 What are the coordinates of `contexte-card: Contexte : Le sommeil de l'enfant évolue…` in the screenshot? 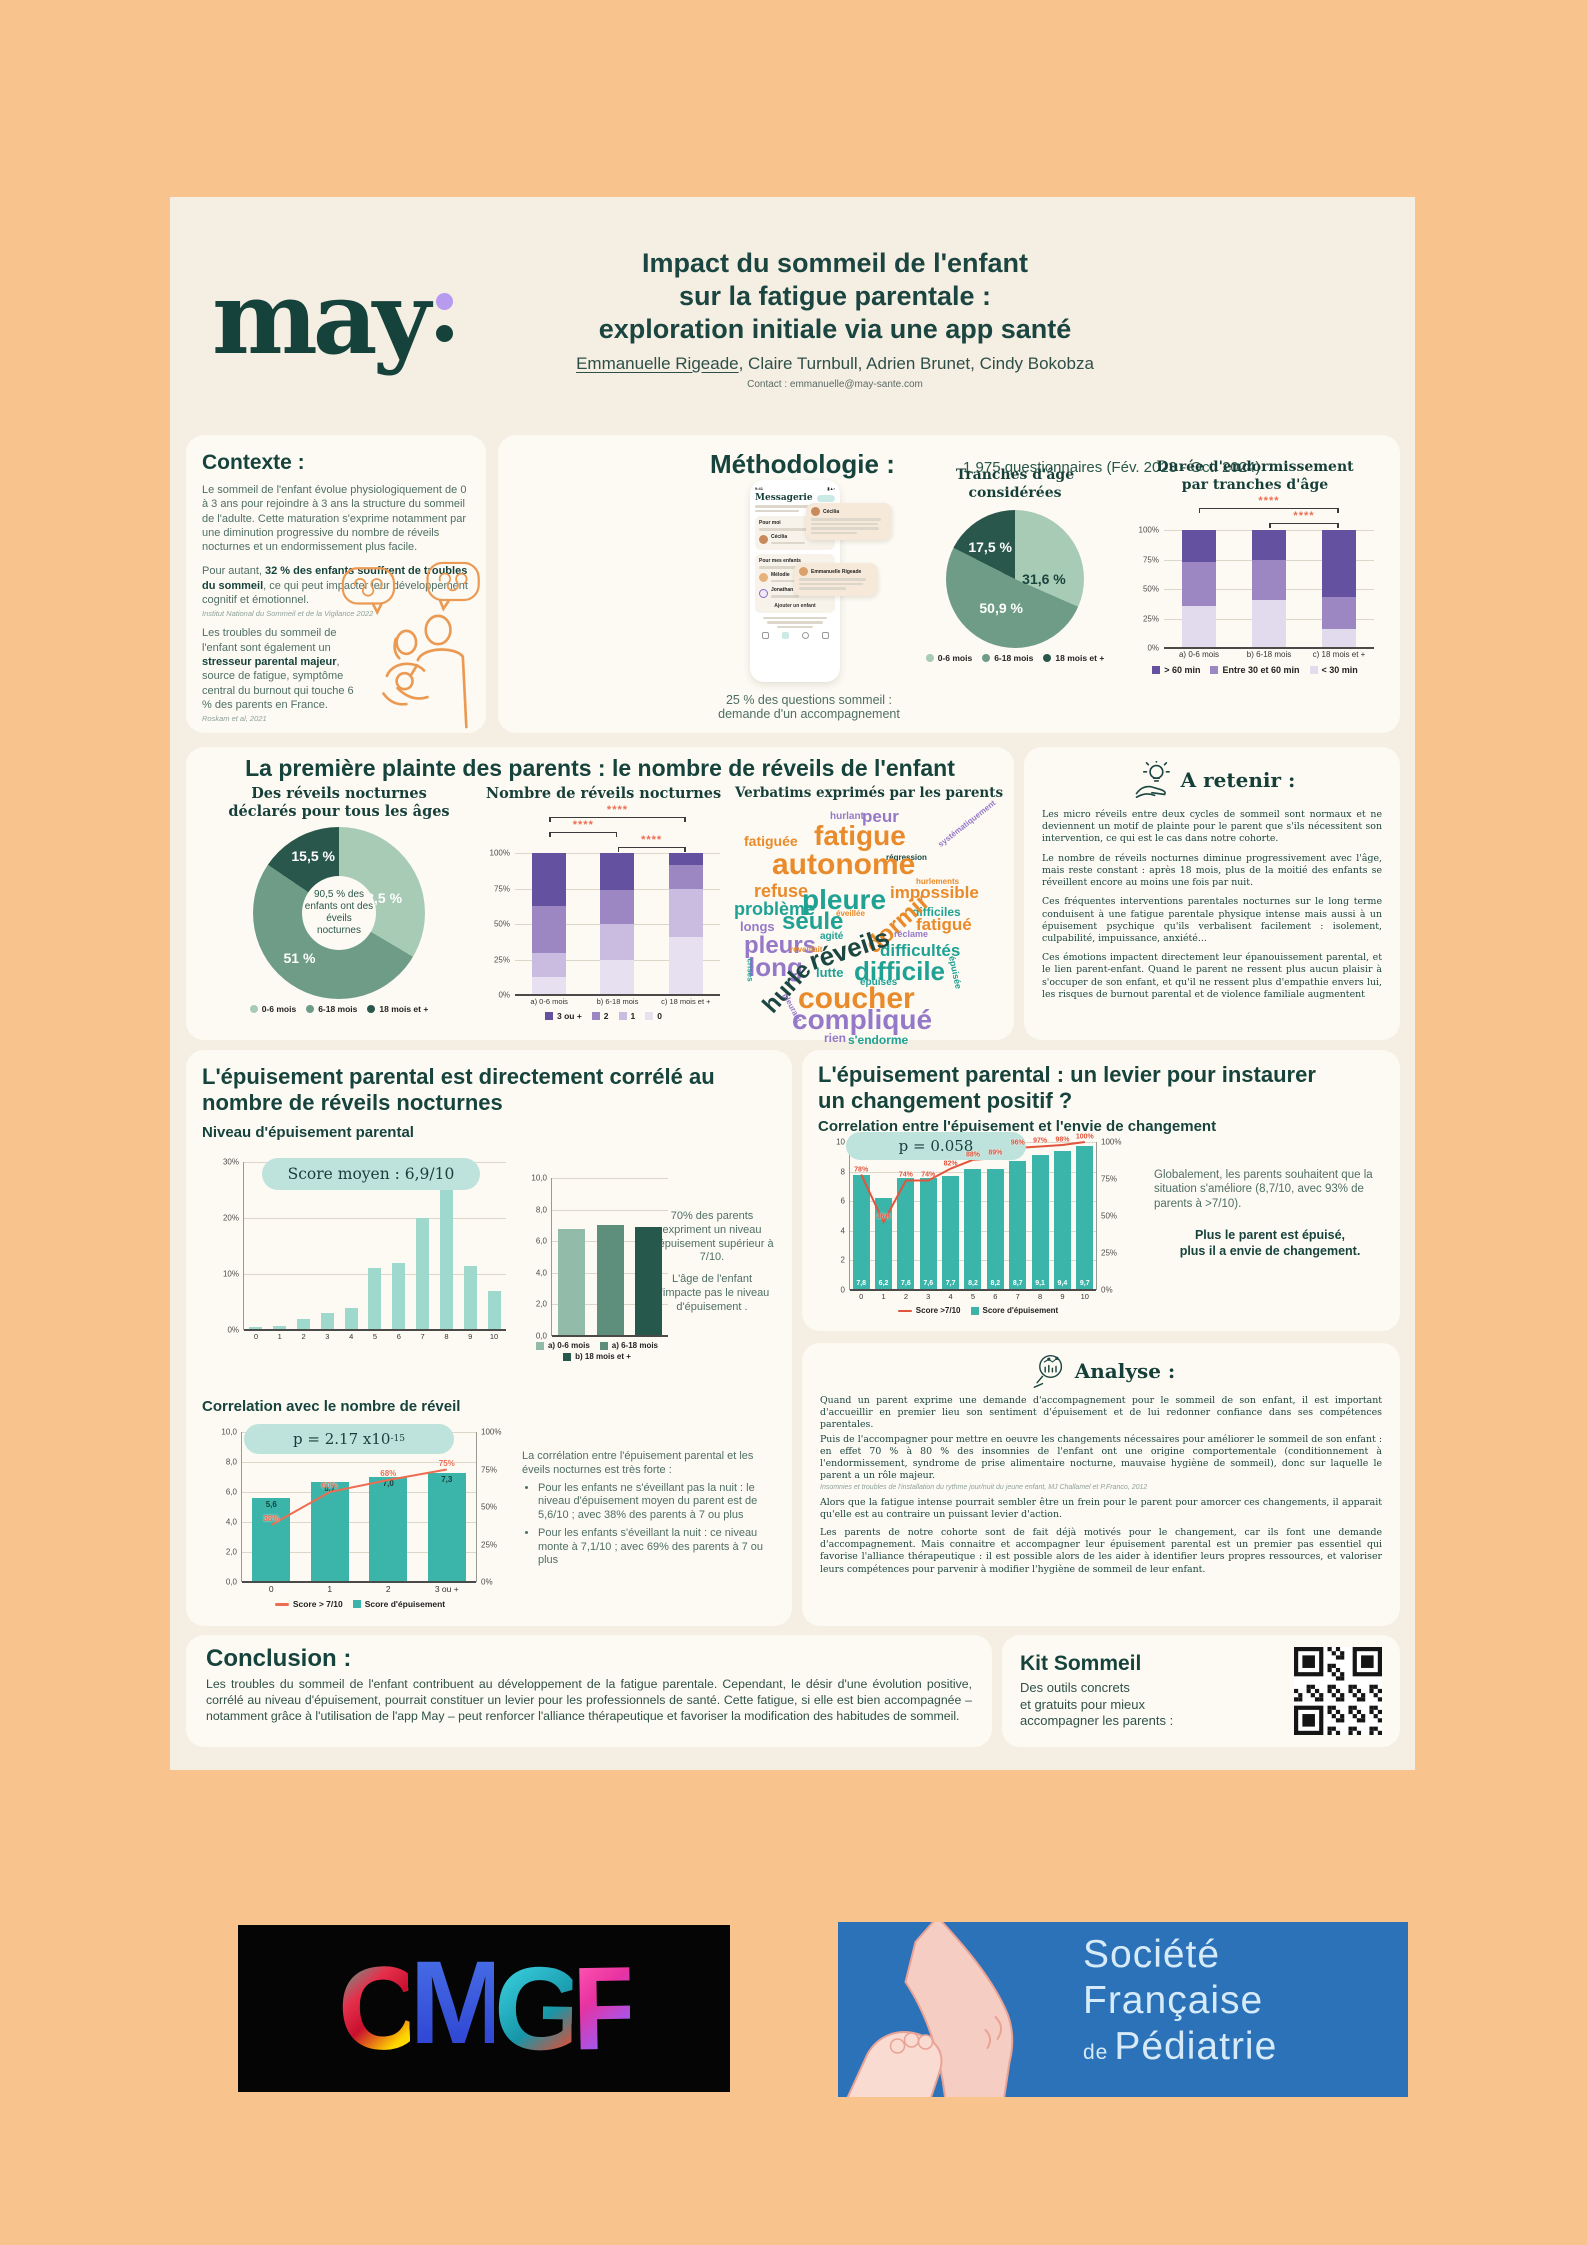 It's located at (336, 584).